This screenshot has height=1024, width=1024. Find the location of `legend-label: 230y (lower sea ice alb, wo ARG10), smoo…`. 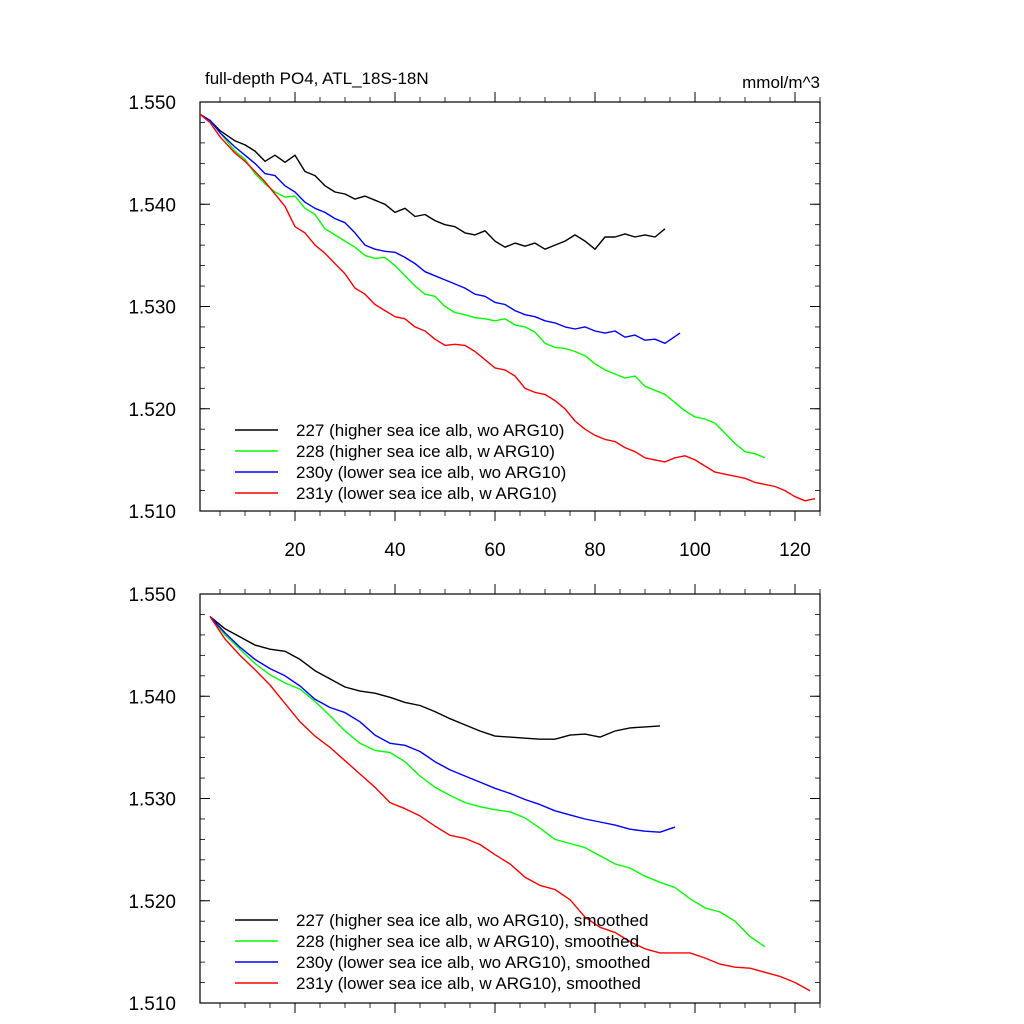

legend-label: 230y (lower sea ice alb, wo ARG10), smoo… is located at coordinates (473, 962).